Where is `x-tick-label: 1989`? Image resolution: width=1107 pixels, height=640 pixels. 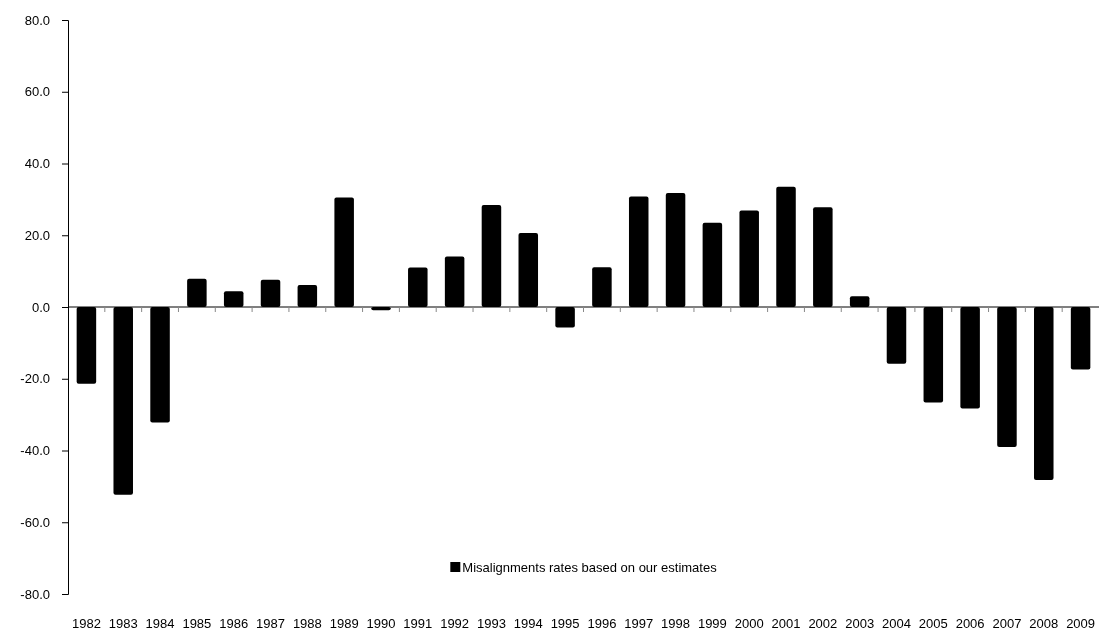 x-tick-label: 1989 is located at coordinates (344, 623).